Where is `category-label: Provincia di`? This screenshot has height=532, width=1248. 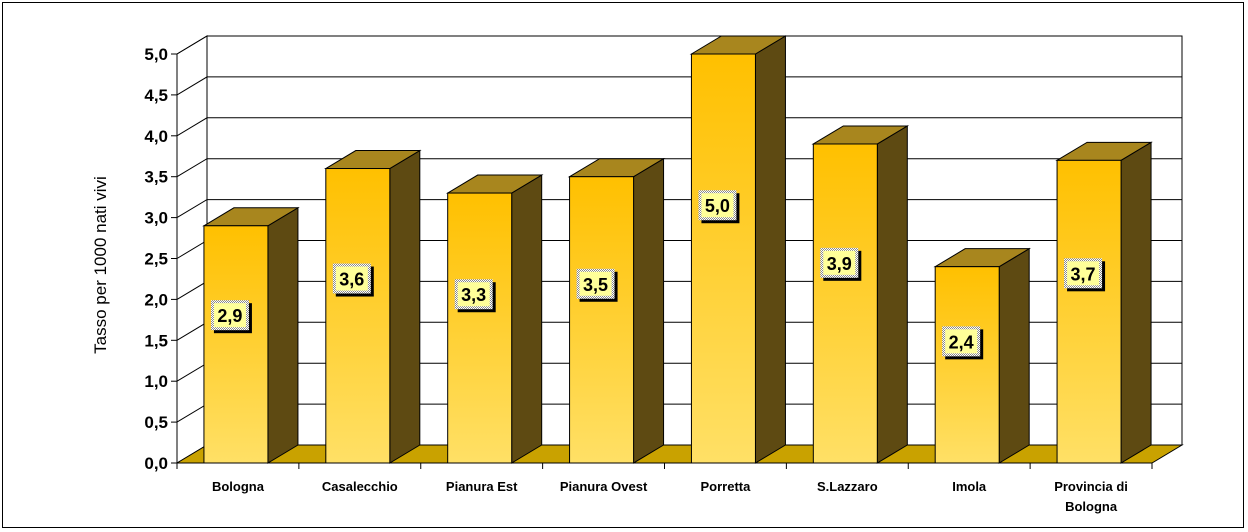 category-label: Provincia di is located at coordinates (1091, 486).